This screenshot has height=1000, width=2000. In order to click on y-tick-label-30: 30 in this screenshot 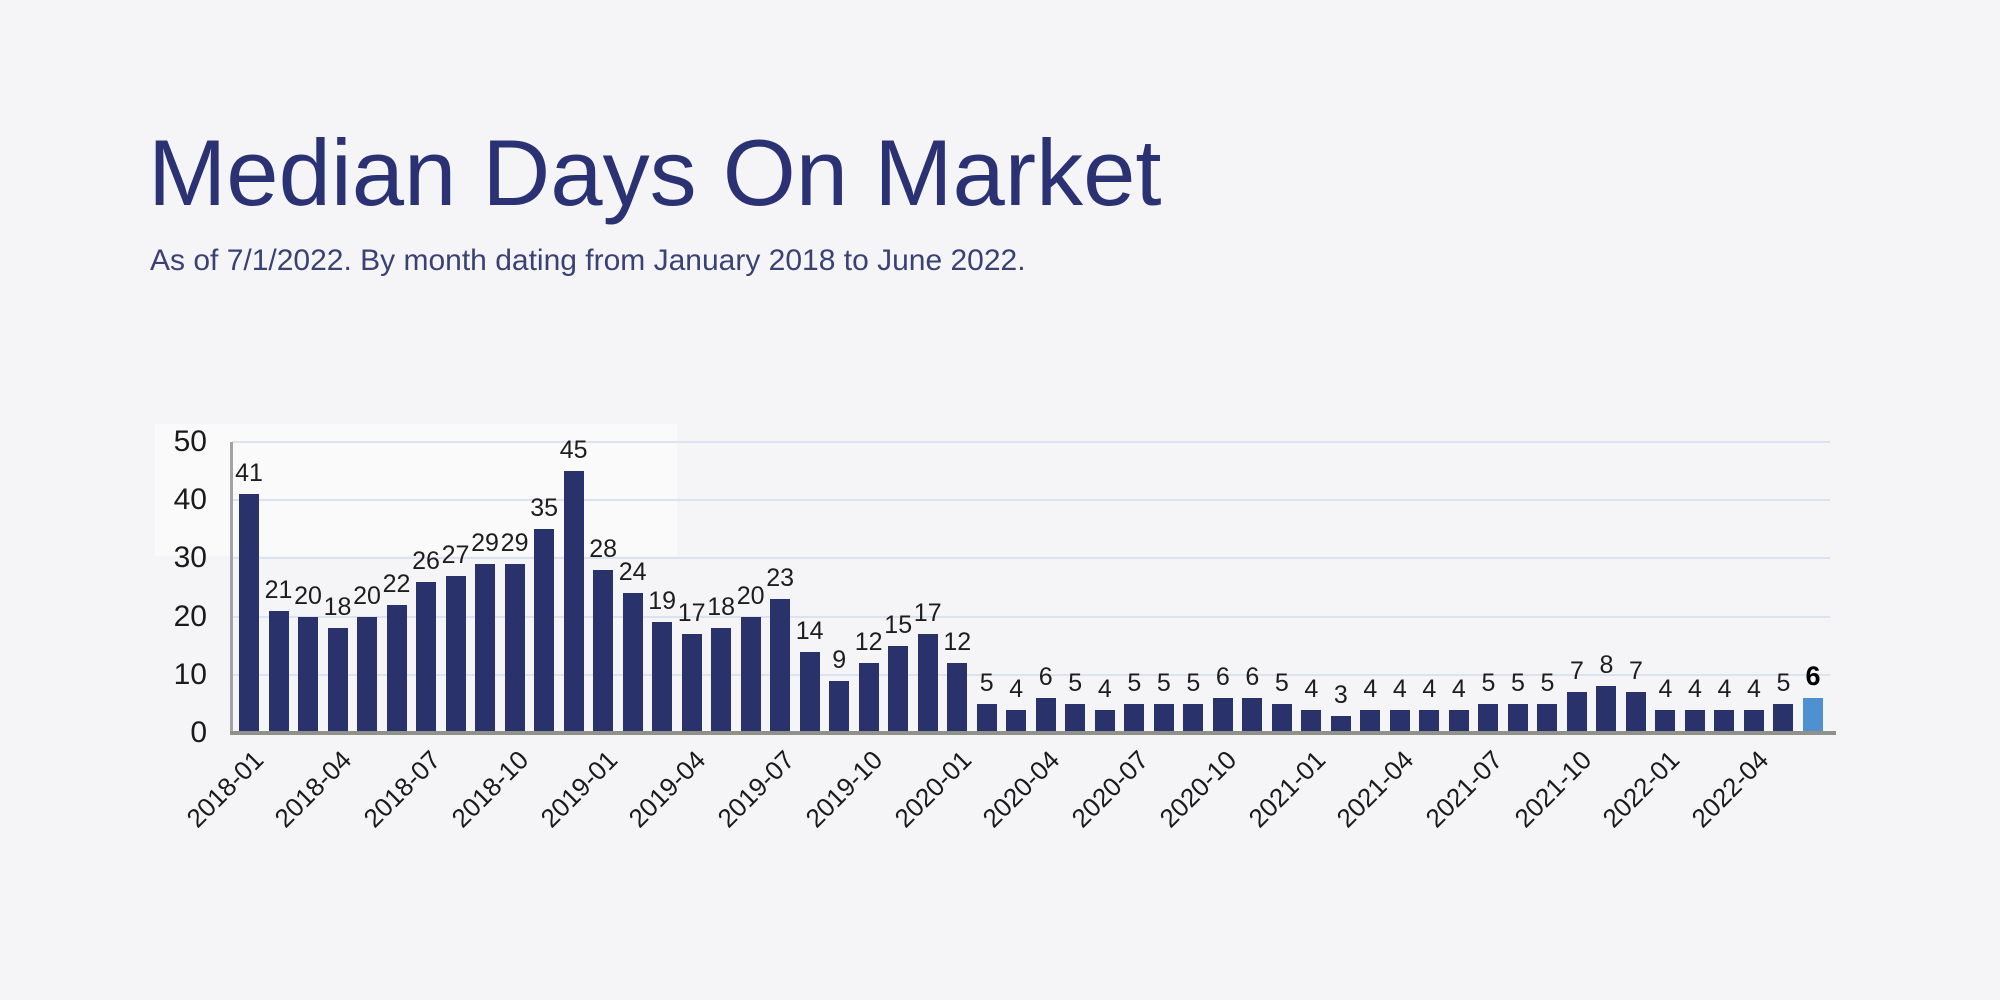, I will do `click(190, 558)`.